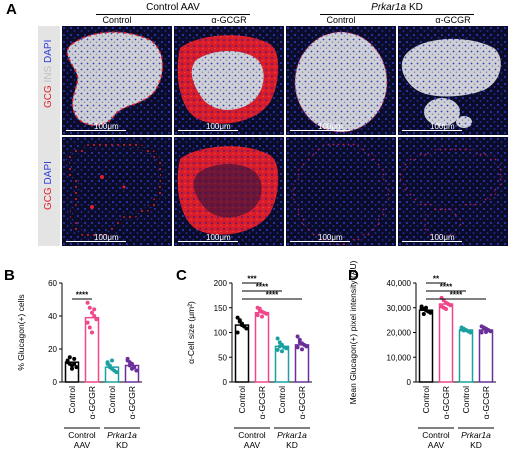 The image size is (520, 451). Describe the element at coordinates (222, 357) in the screenshot. I see `y-tick-label: 50` at that location.